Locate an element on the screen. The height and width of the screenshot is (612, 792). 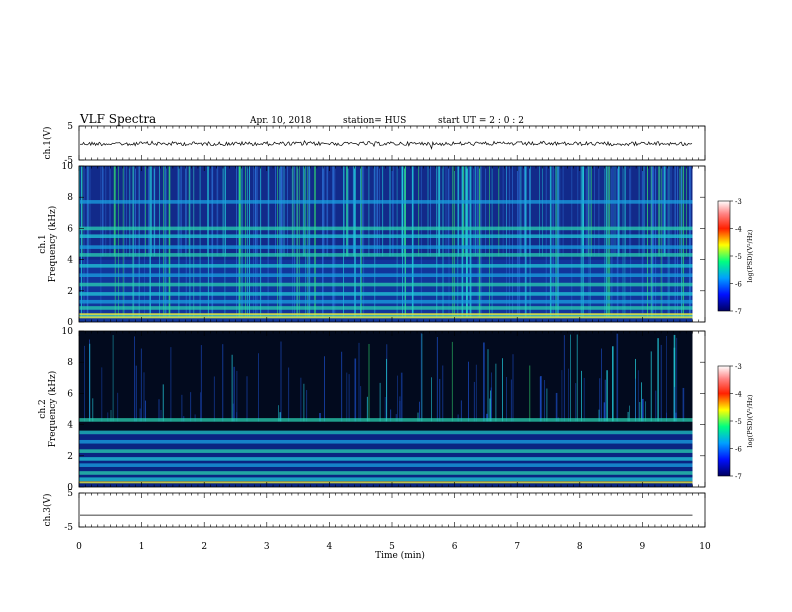
colorbar-tick-label: -6 is located at coordinates (738, 450).